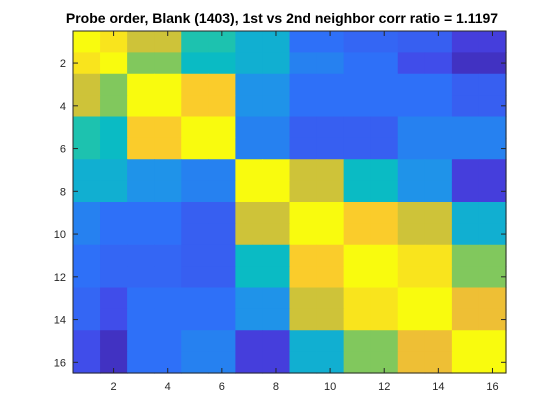  I want to click on x-tick-label: 4, so click(168, 387).